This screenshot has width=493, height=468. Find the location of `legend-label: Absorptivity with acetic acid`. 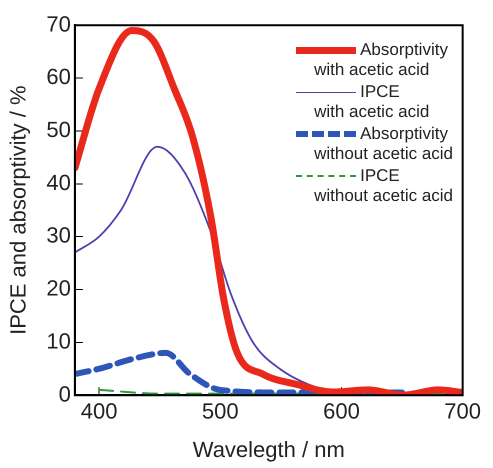

legend-label: Absorptivity with acetic acid is located at coordinates (380, 60).